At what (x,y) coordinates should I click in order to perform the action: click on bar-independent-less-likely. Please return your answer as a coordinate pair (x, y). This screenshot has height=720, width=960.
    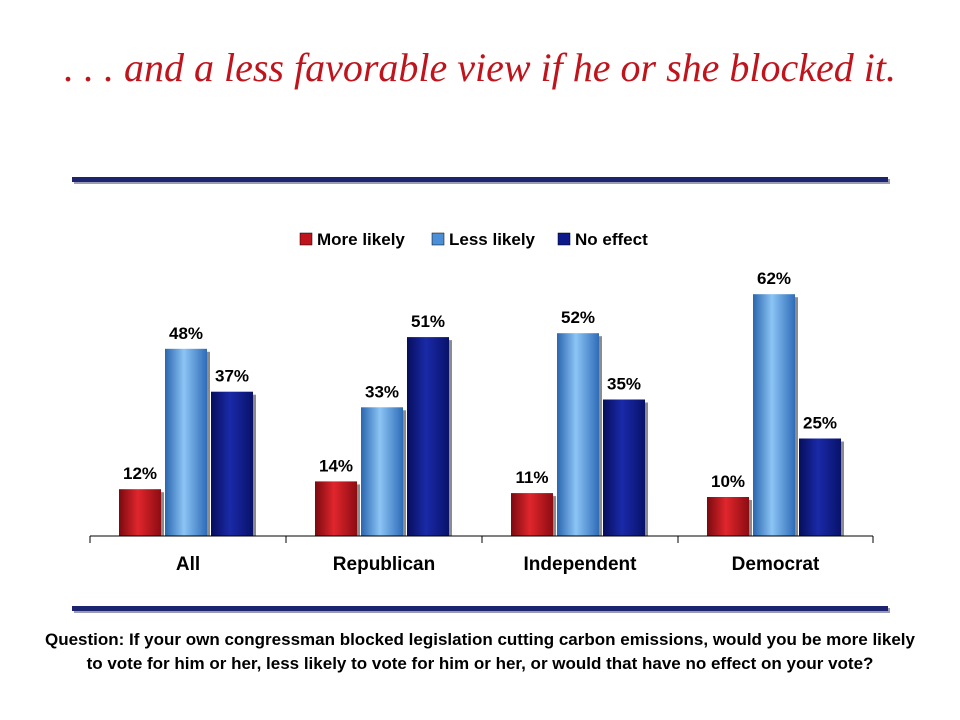
    Looking at the image, I should click on (578, 434).